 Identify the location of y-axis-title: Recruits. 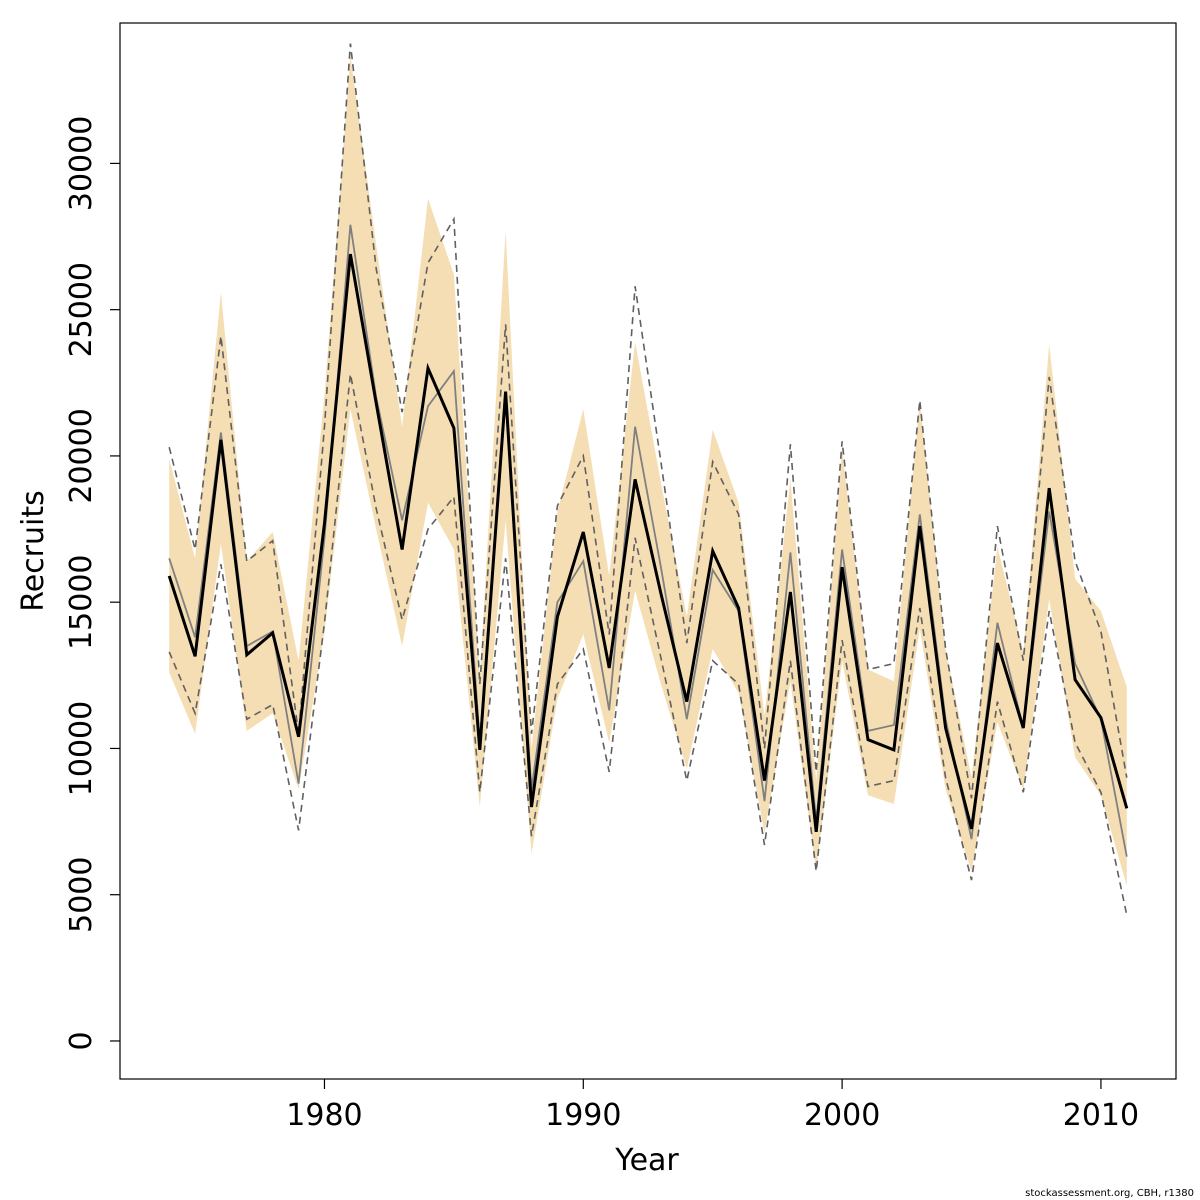
(33, 551).